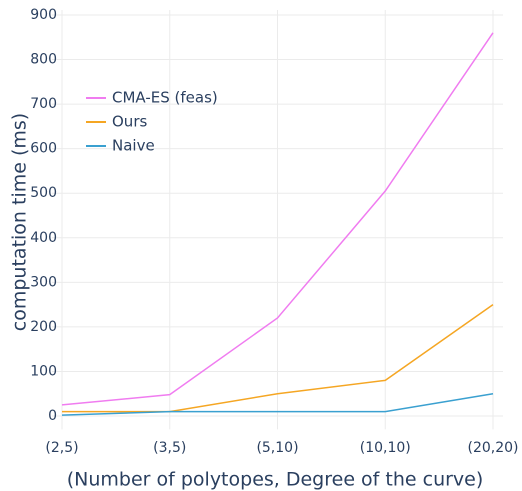  Describe the element at coordinates (43, 15) in the screenshot. I see `y-tick-label: 900` at that location.